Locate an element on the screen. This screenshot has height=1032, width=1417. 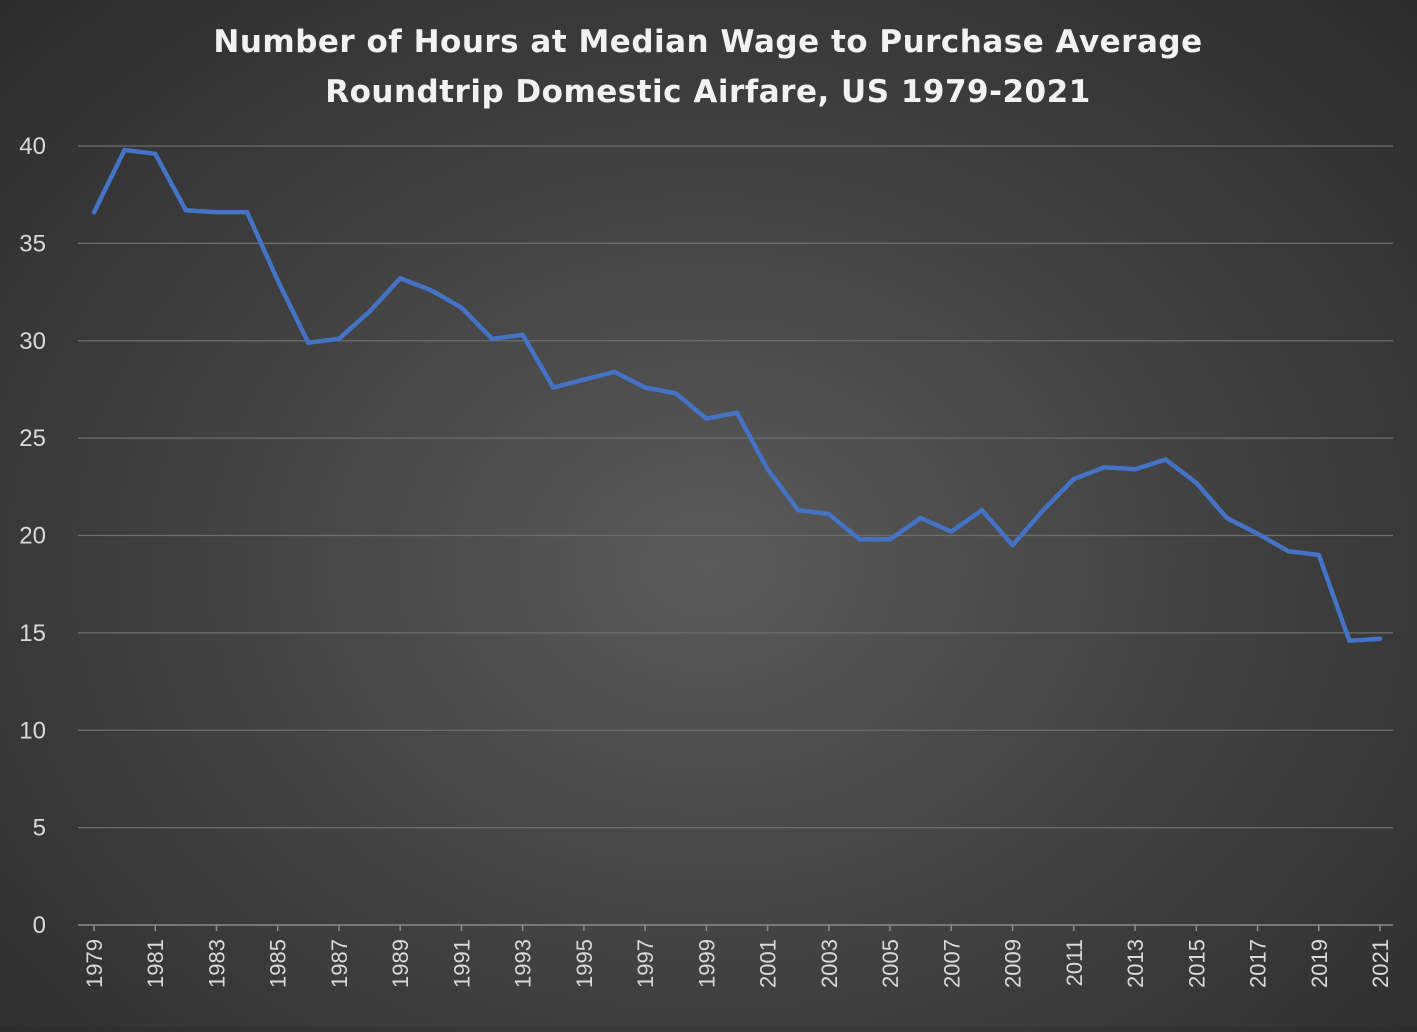
x-tick-label: 2003 is located at coordinates (829, 963).